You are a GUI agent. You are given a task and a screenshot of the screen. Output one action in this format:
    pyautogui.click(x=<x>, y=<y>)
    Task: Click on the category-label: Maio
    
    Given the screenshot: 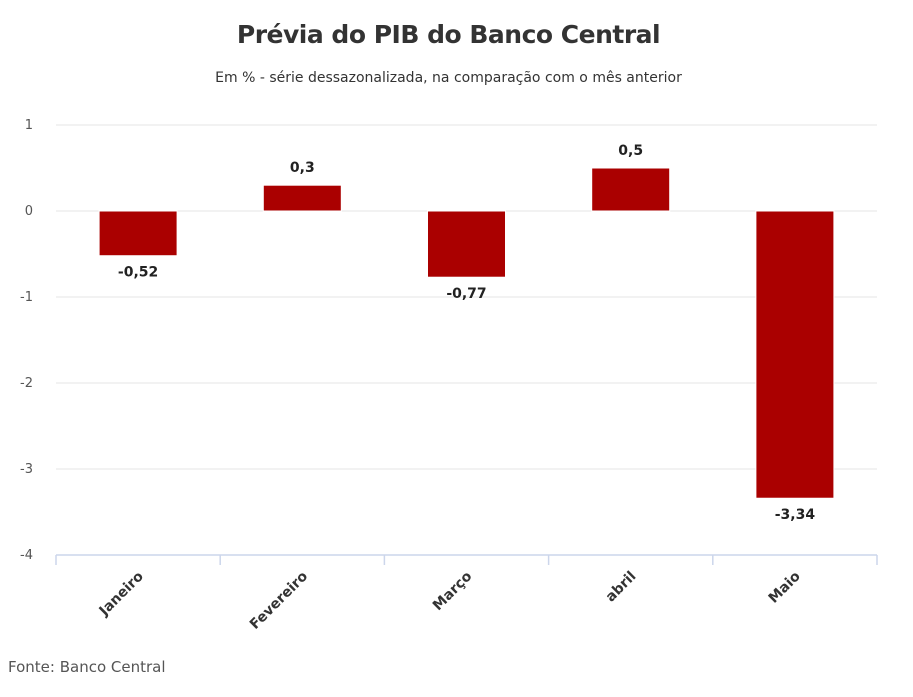 What is the action you would take?
    pyautogui.click(x=785, y=587)
    